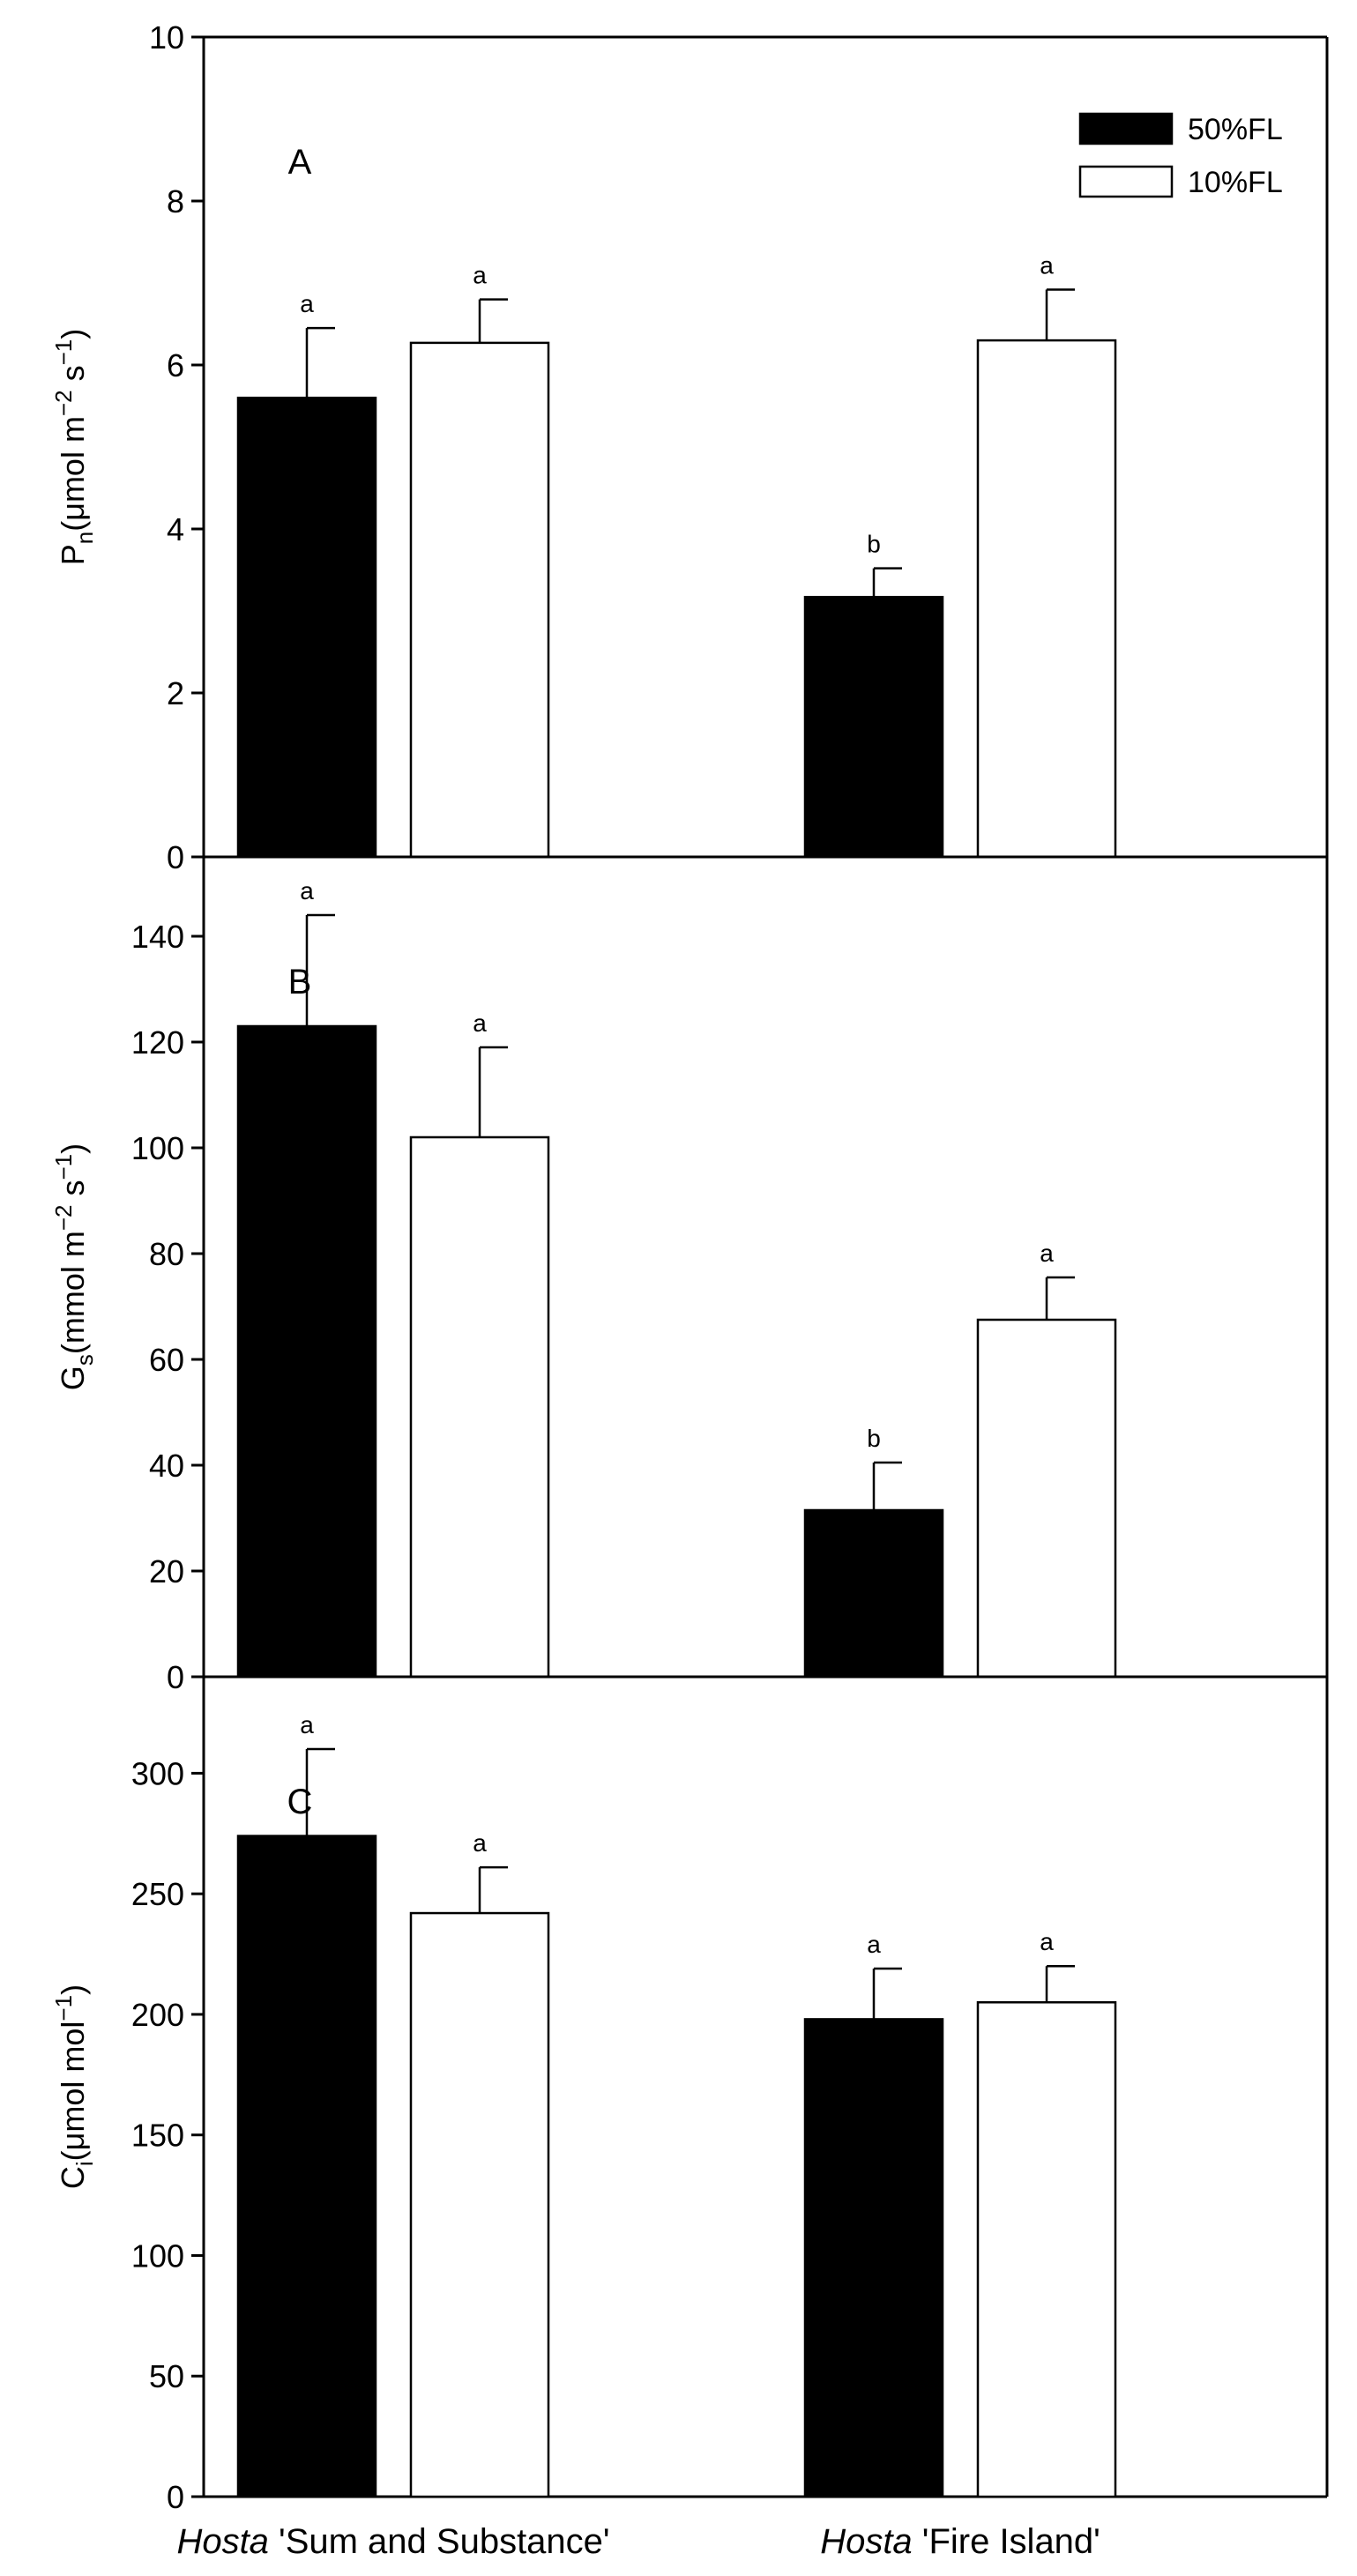  Describe the element at coordinates (1235, 182) in the screenshot. I see `legend-label: 10%FL` at that location.